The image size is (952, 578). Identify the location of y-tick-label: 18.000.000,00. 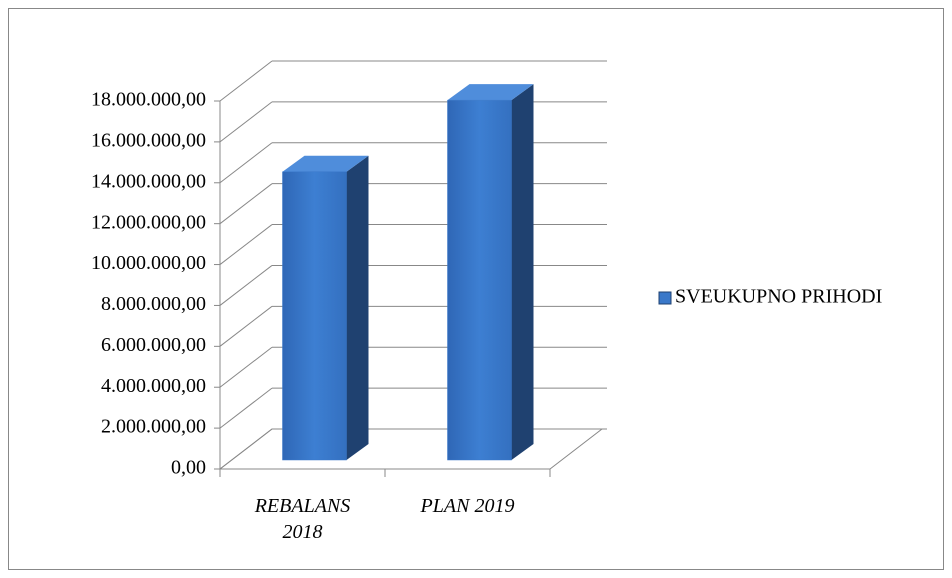
(148, 100).